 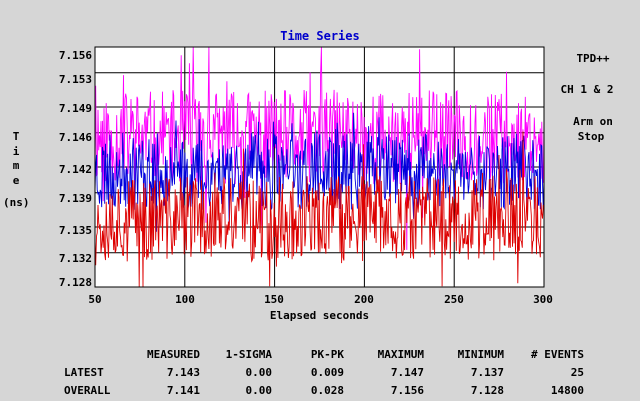 I want to click on stat-latest-sigma: 0.00, so click(x=259, y=372).